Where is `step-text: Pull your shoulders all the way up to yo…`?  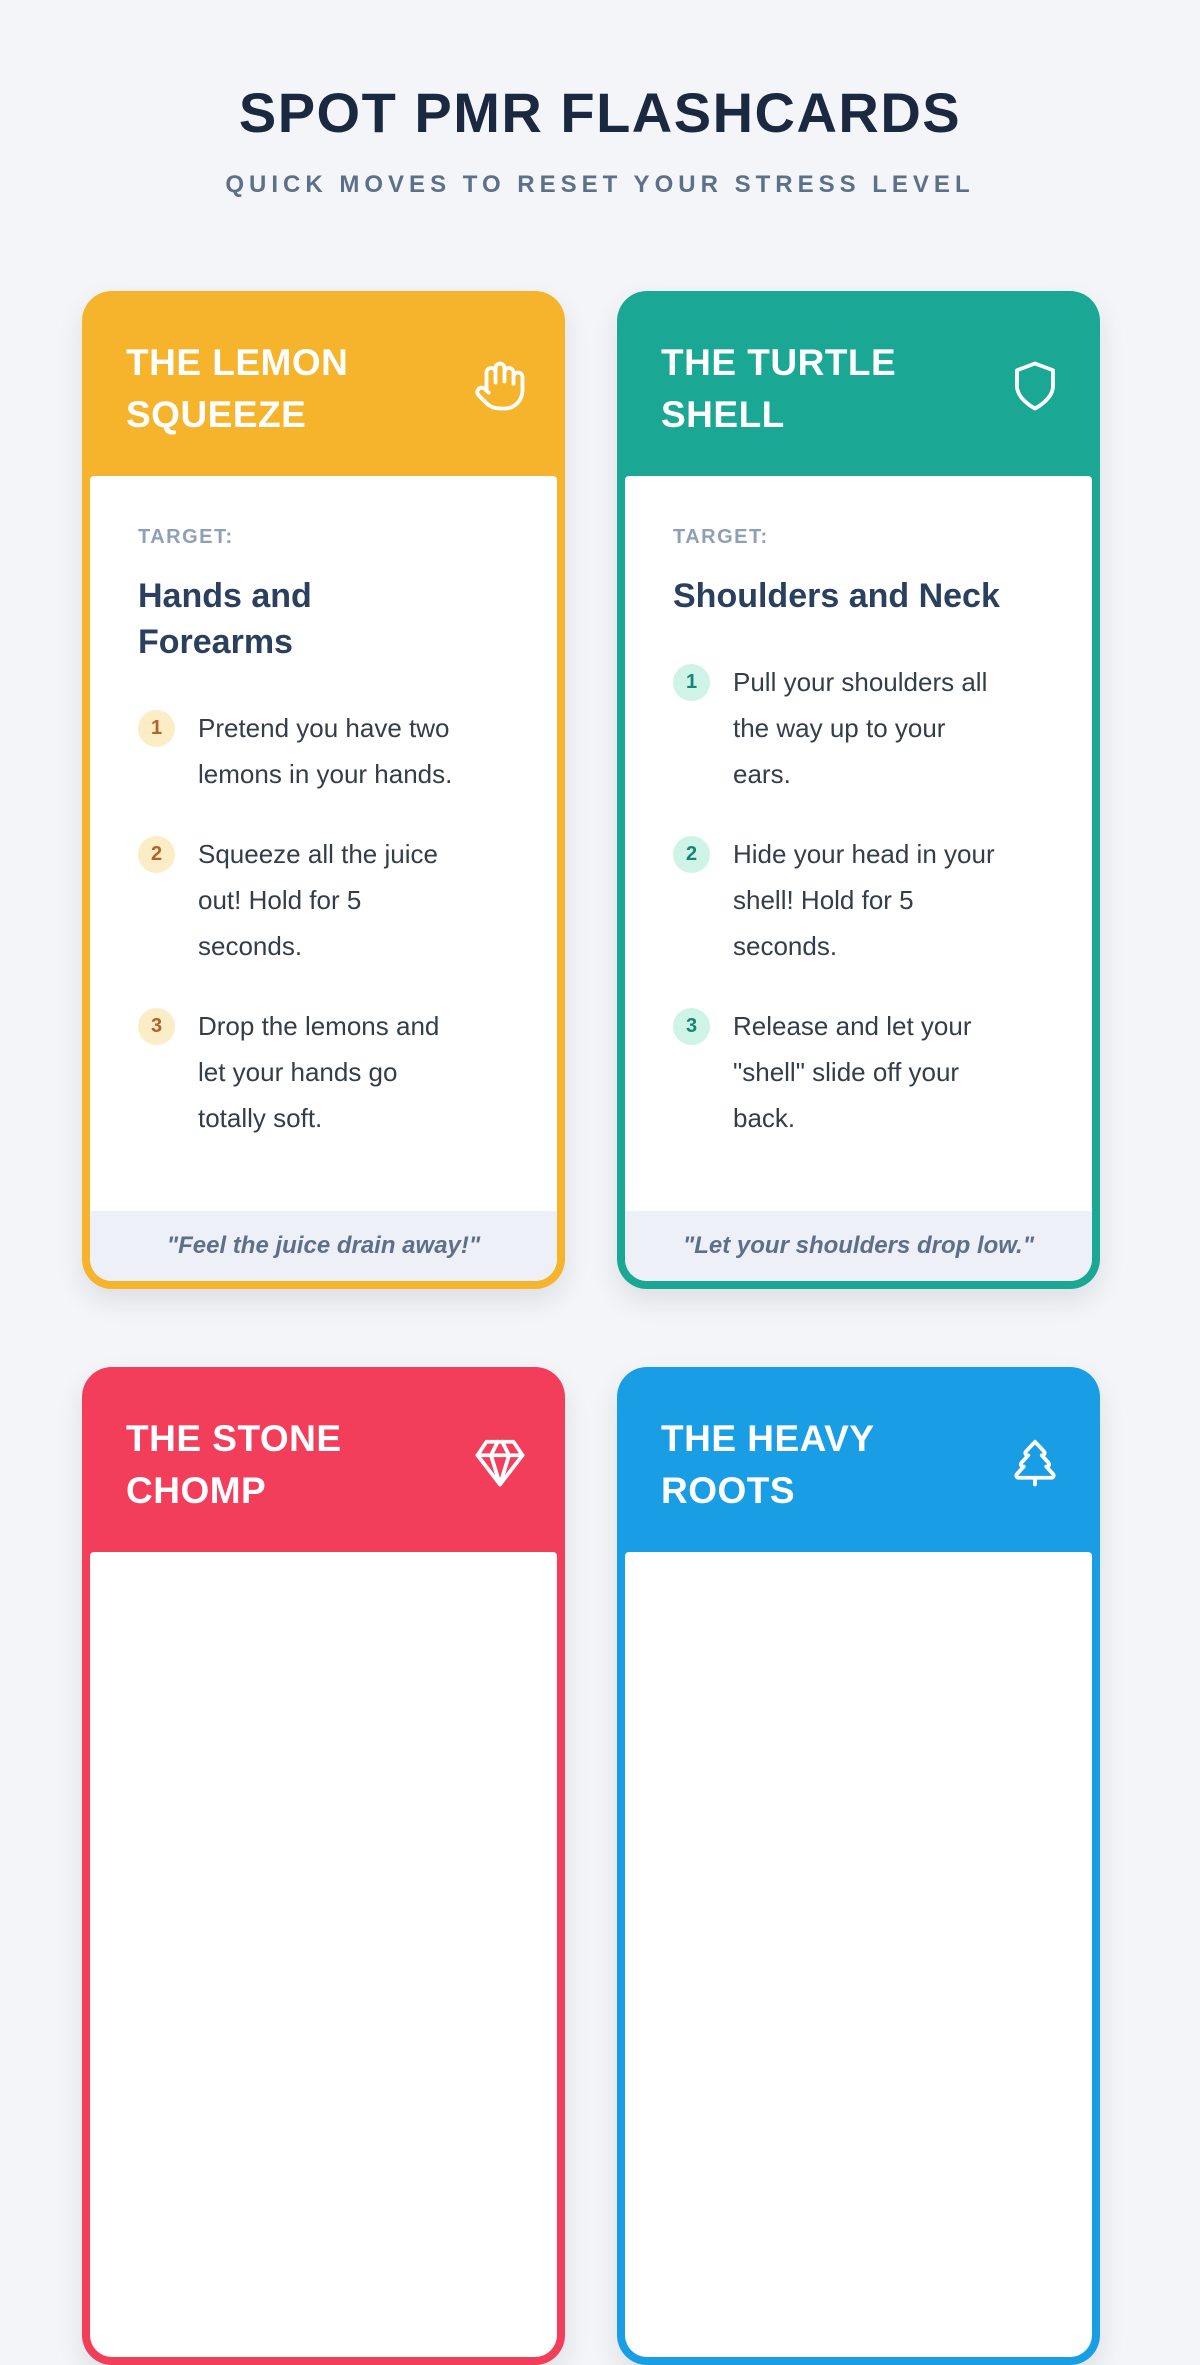 step-text: Pull your shoulders all the way up to yo… is located at coordinates (860, 728).